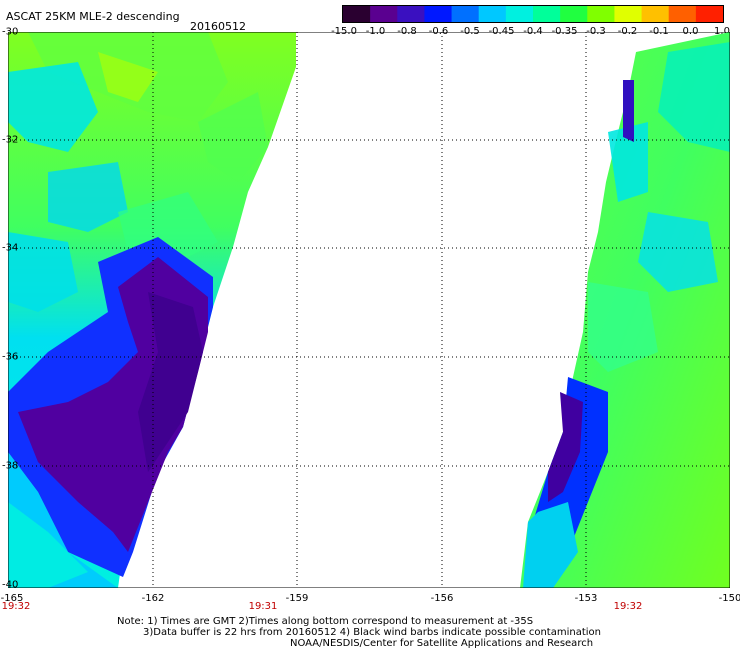  Describe the element at coordinates (10, 357) in the screenshot. I see `latitude-label: -36` at that location.